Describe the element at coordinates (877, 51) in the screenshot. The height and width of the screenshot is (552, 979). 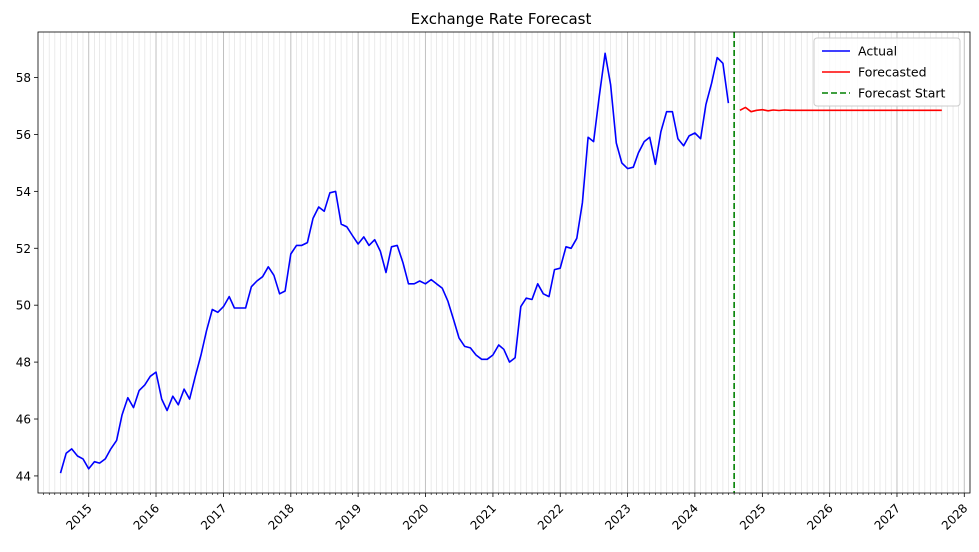
I see `legend-label: Actual` at that location.